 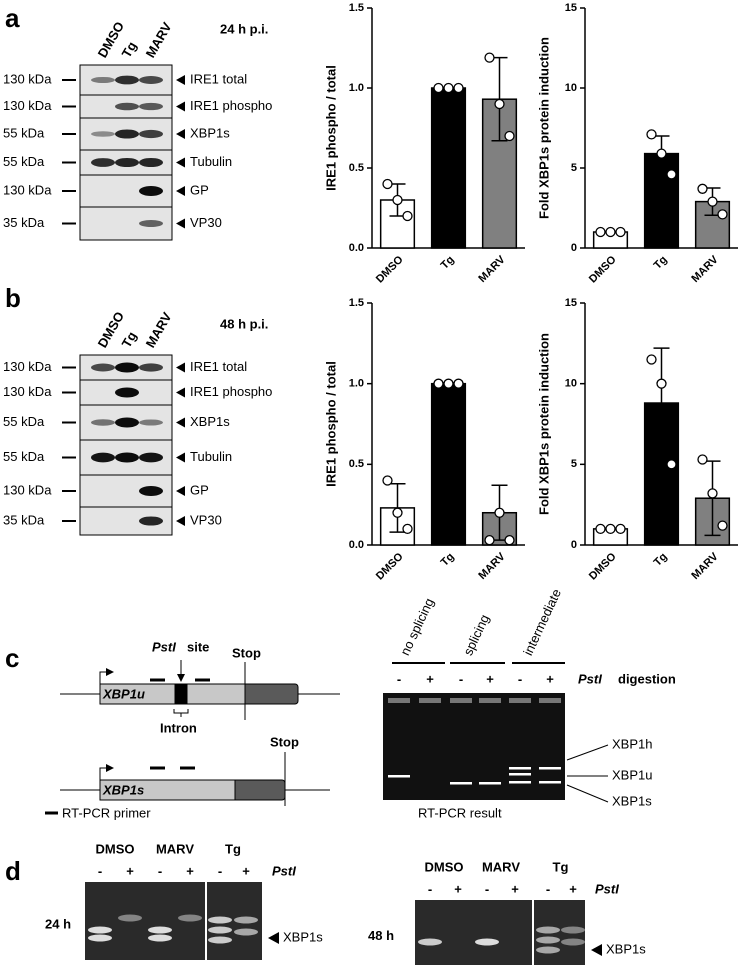 I want to click on y-tick-label: 0.5, so click(x=356, y=168).